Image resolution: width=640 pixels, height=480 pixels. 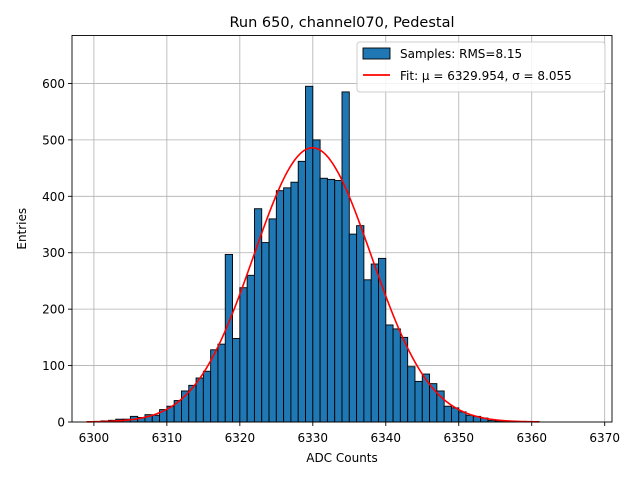 I want to click on x-tick-label: 6340, so click(x=386, y=438).